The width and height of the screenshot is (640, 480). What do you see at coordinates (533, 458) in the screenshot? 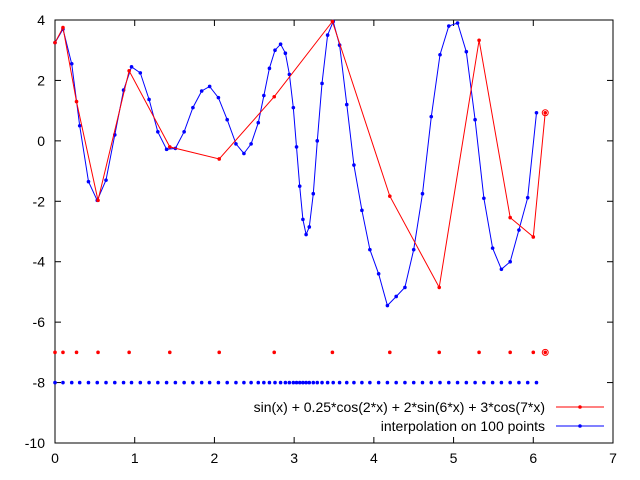
I see `x-tick-label: 6` at bounding box center [533, 458].